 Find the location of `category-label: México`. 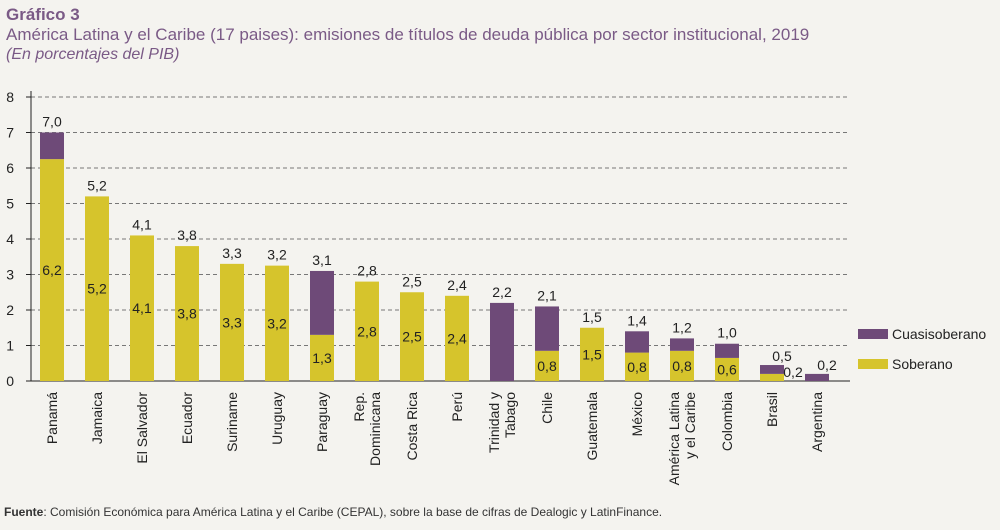

category-label: México is located at coordinates (637, 414).